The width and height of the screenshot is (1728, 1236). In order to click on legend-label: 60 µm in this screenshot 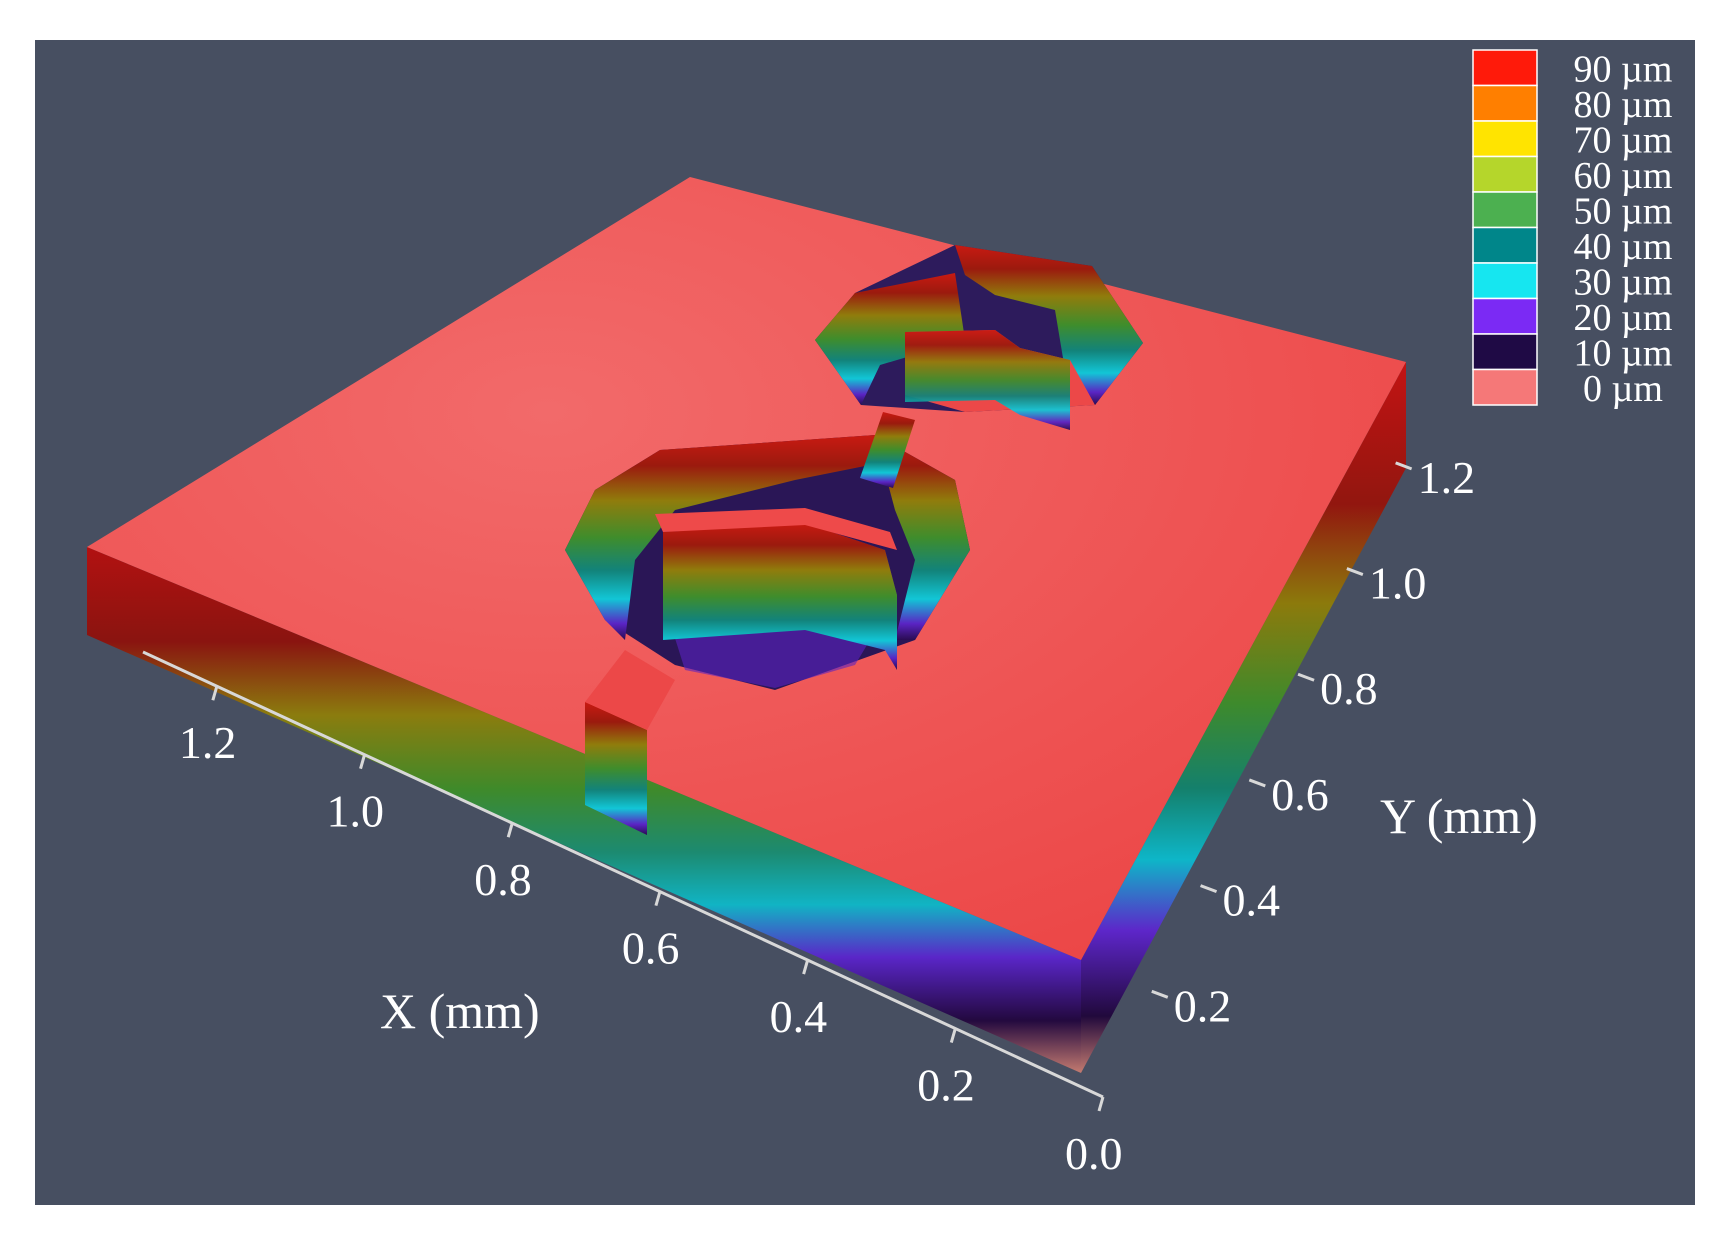, I will do `click(1623, 176)`.